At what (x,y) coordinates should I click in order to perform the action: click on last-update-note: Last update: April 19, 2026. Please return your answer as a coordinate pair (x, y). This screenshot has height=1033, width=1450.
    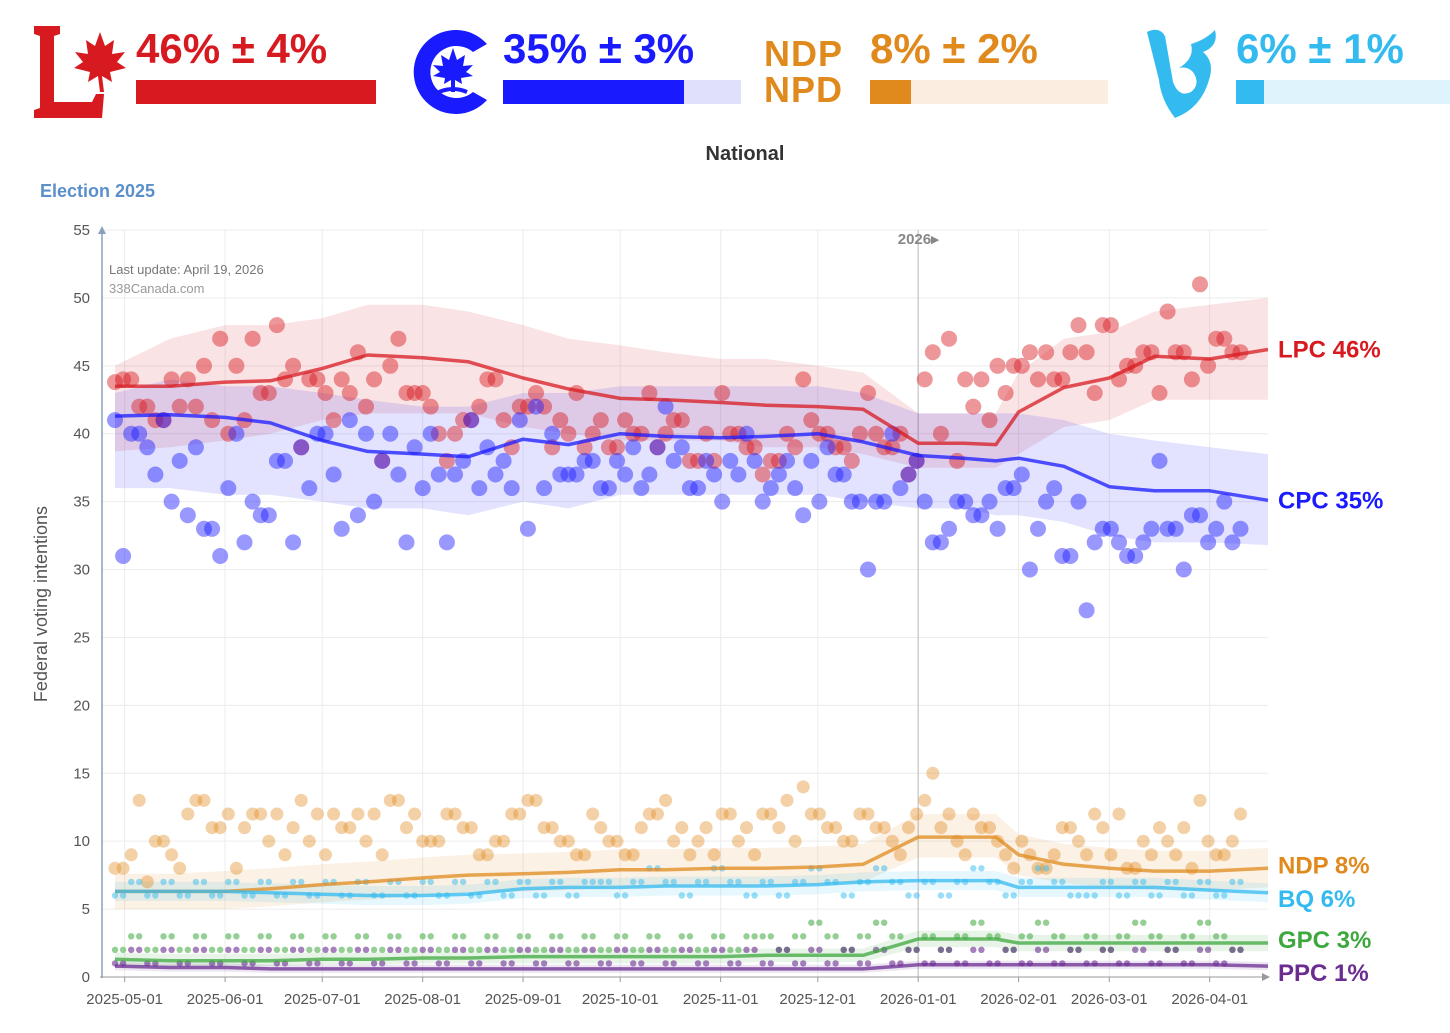
    Looking at the image, I should click on (186, 269).